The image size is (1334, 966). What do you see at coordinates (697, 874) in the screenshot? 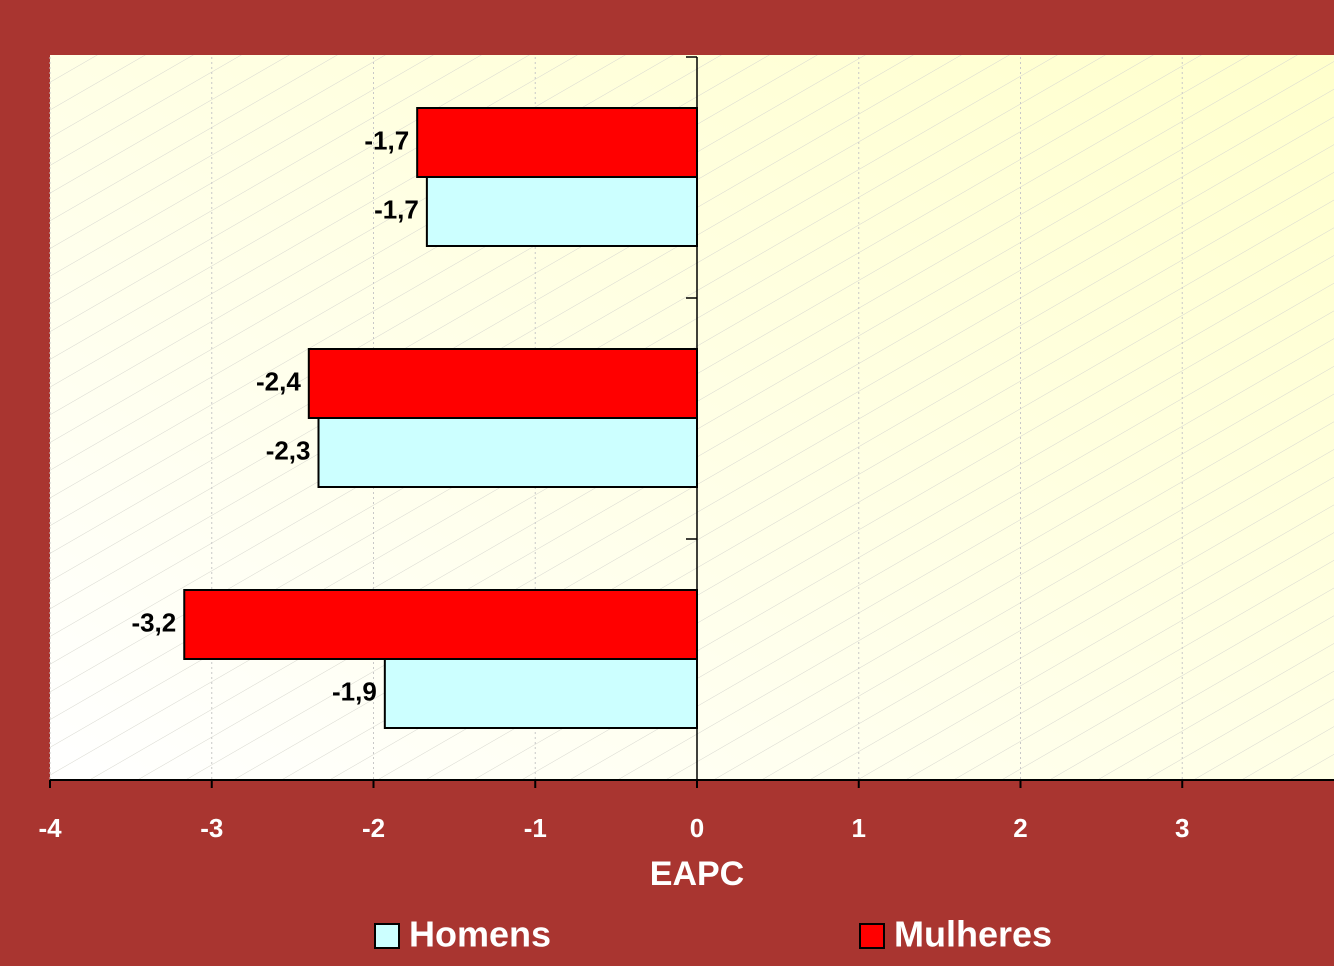
I see `x-axis-label: EAPC` at bounding box center [697, 874].